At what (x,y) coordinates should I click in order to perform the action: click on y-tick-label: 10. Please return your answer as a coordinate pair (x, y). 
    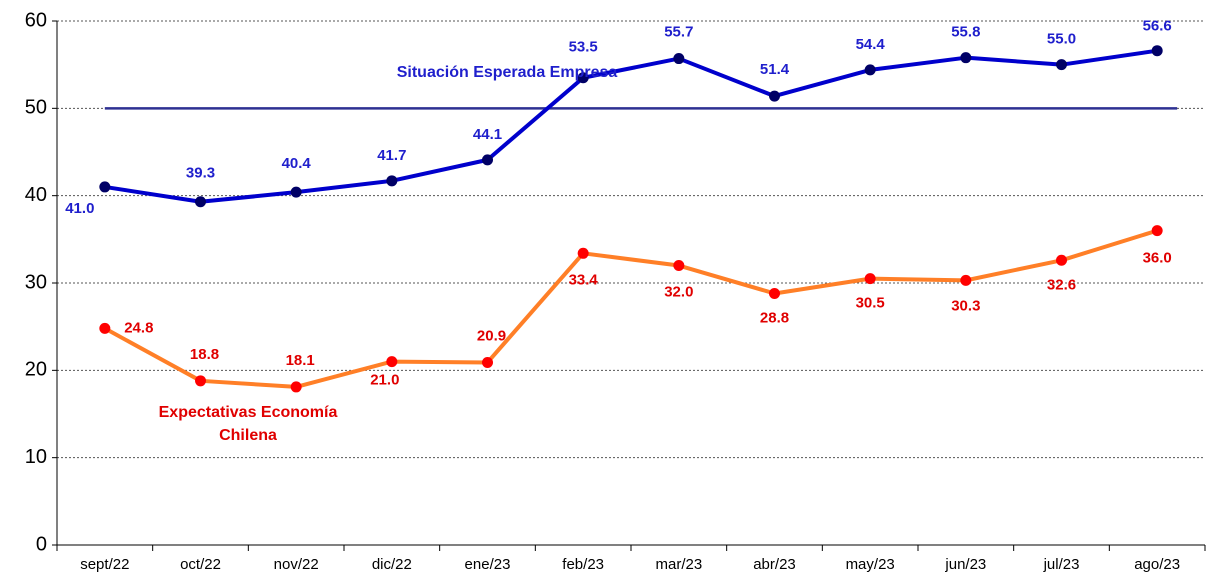
    Looking at the image, I should click on (36, 457).